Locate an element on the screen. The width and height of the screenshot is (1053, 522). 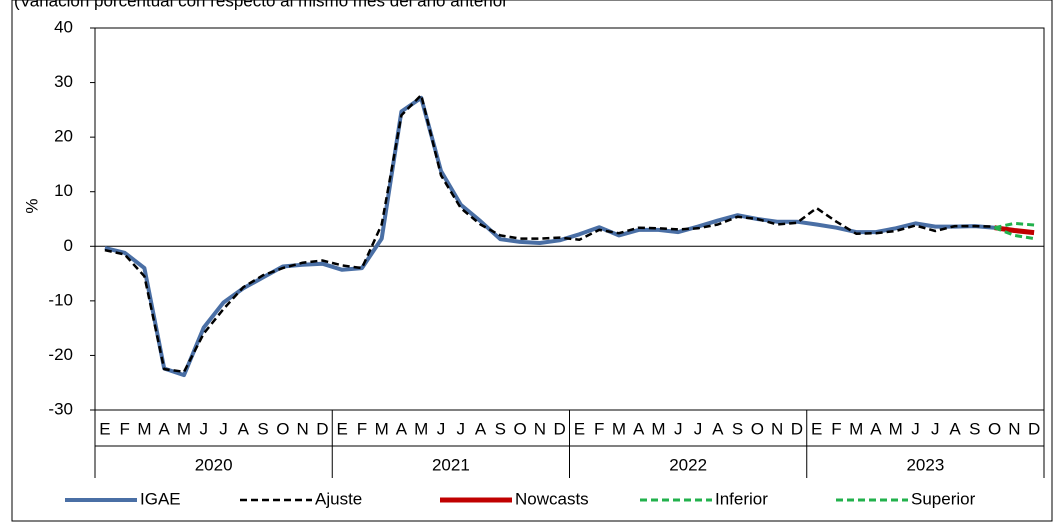
y-axis-label: % is located at coordinates (31, 205).